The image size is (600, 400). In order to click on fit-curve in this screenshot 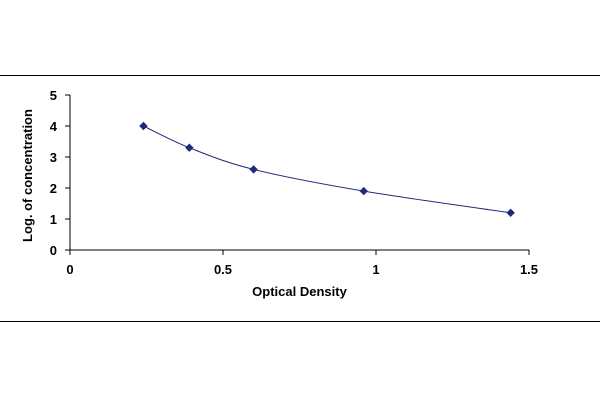, I will do `click(327, 169)`.